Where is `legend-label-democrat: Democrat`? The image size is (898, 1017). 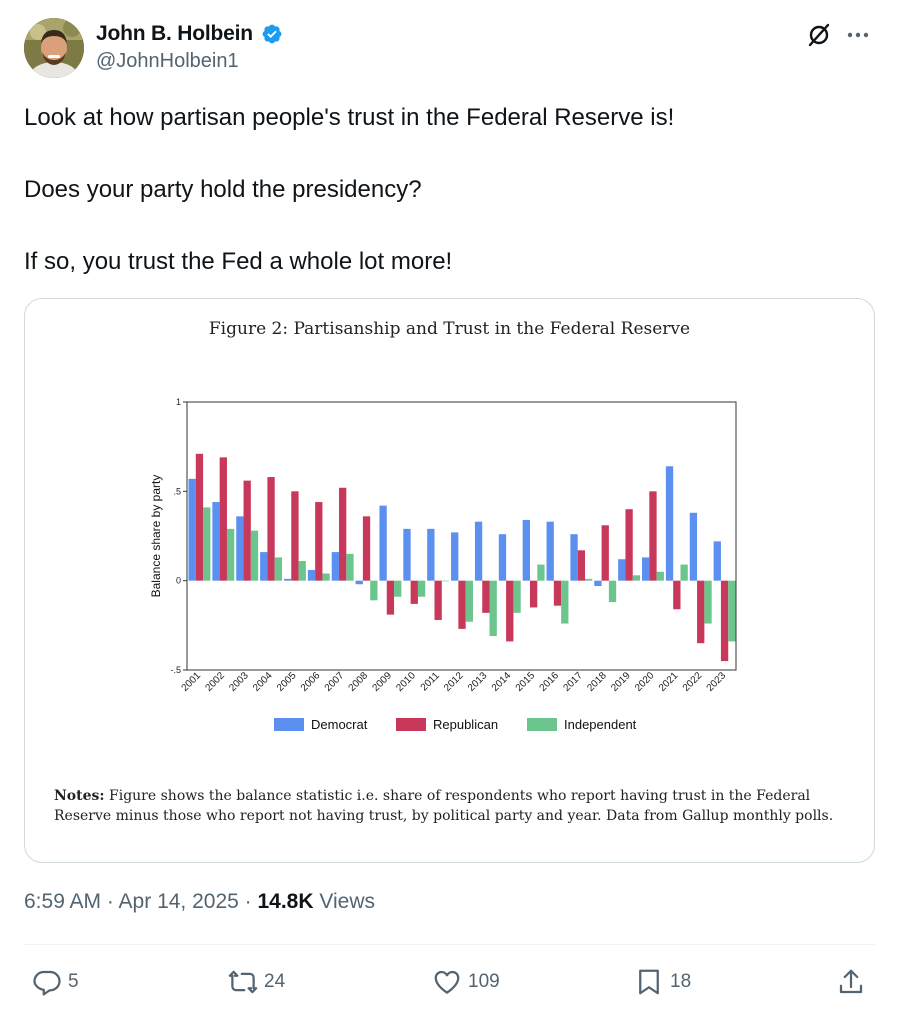 legend-label-democrat: Democrat is located at coordinates (339, 724).